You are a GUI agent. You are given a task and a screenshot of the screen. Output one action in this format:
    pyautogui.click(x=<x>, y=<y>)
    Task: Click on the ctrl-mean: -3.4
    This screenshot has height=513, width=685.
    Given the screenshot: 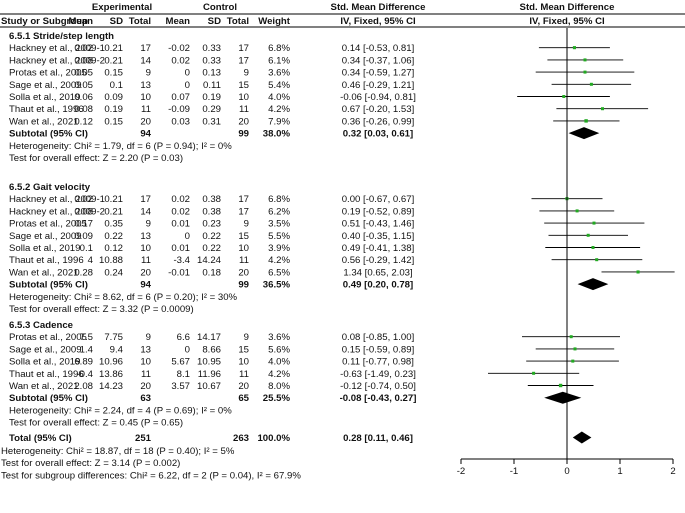 What is the action you would take?
    pyautogui.click(x=181, y=260)
    